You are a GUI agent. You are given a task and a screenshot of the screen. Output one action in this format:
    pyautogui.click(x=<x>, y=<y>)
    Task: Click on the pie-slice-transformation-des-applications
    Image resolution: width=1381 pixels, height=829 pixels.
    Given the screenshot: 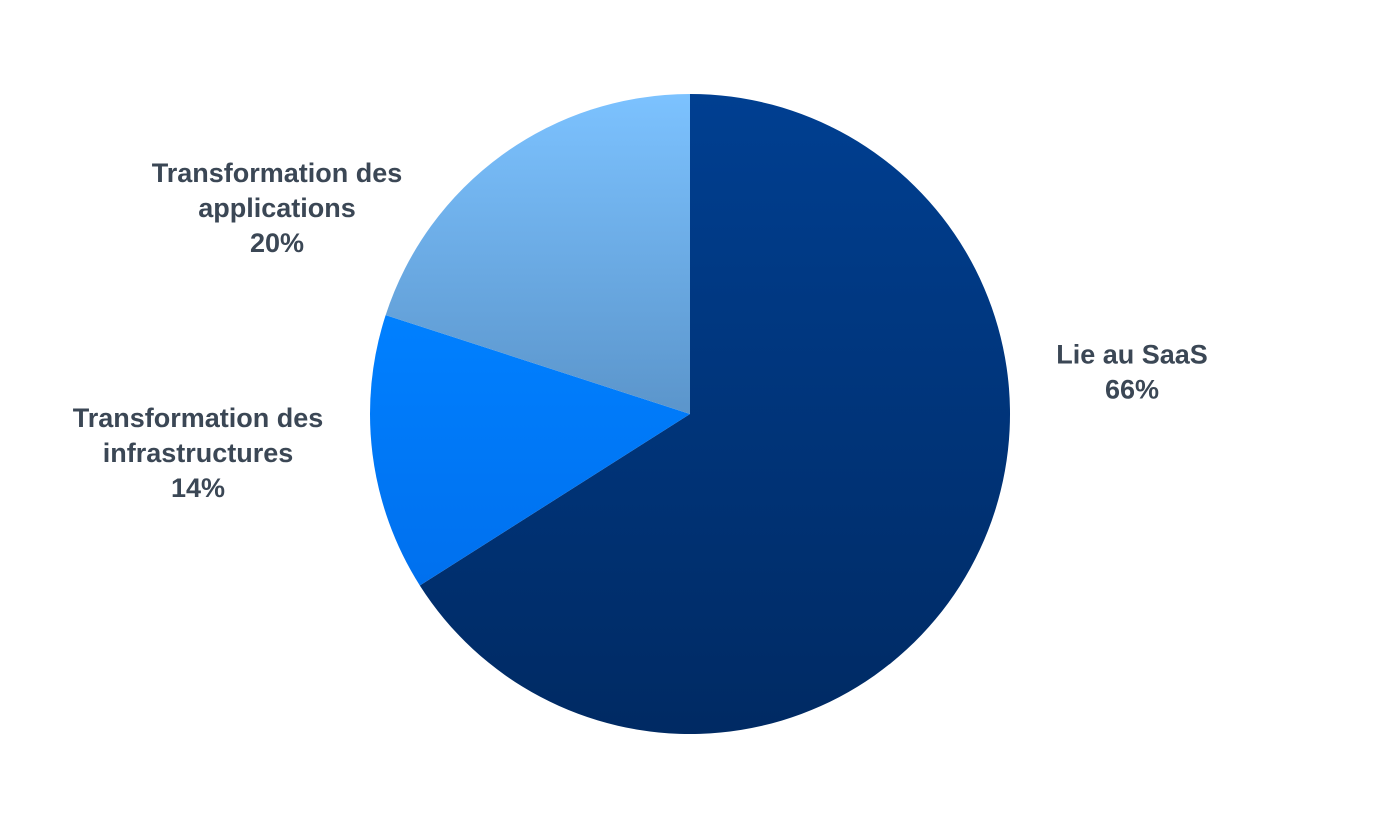 What is the action you would take?
    pyautogui.click(x=537, y=254)
    